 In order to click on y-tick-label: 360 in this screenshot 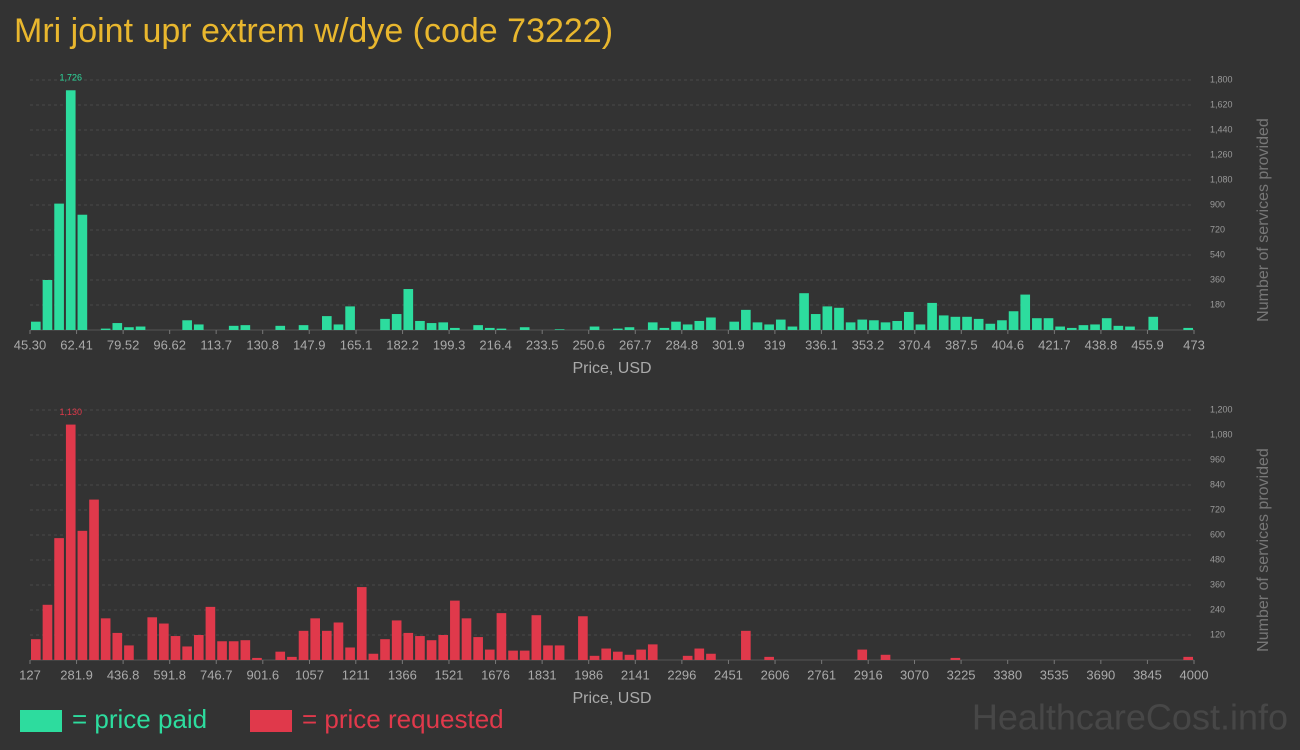, I will do `click(1217, 279)`.